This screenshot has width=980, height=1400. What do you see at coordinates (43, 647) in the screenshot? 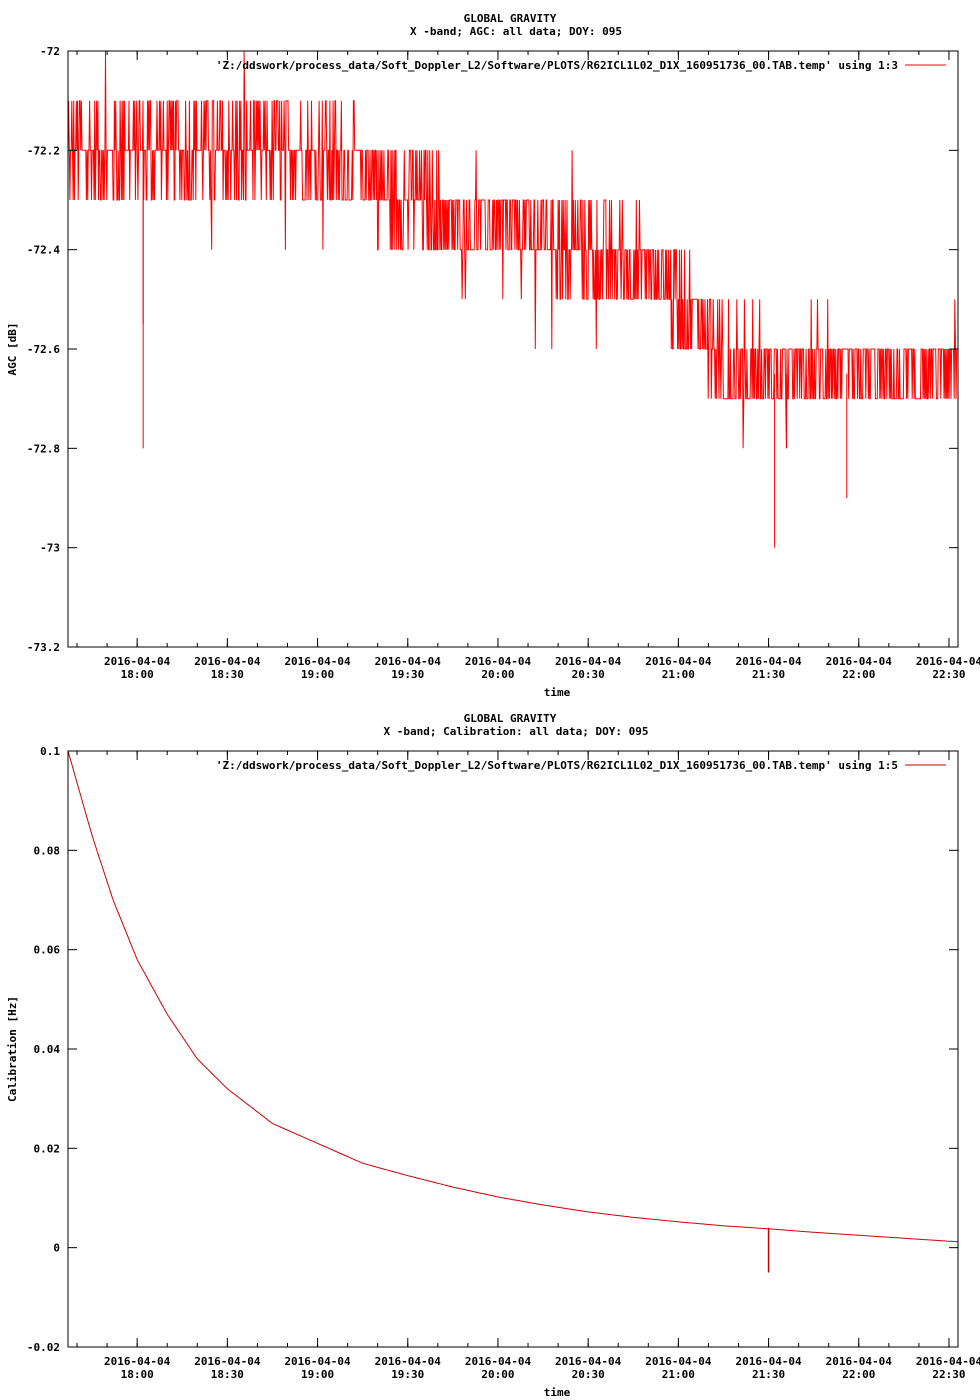
I see `y-tick-label: -73.2` at bounding box center [43, 647].